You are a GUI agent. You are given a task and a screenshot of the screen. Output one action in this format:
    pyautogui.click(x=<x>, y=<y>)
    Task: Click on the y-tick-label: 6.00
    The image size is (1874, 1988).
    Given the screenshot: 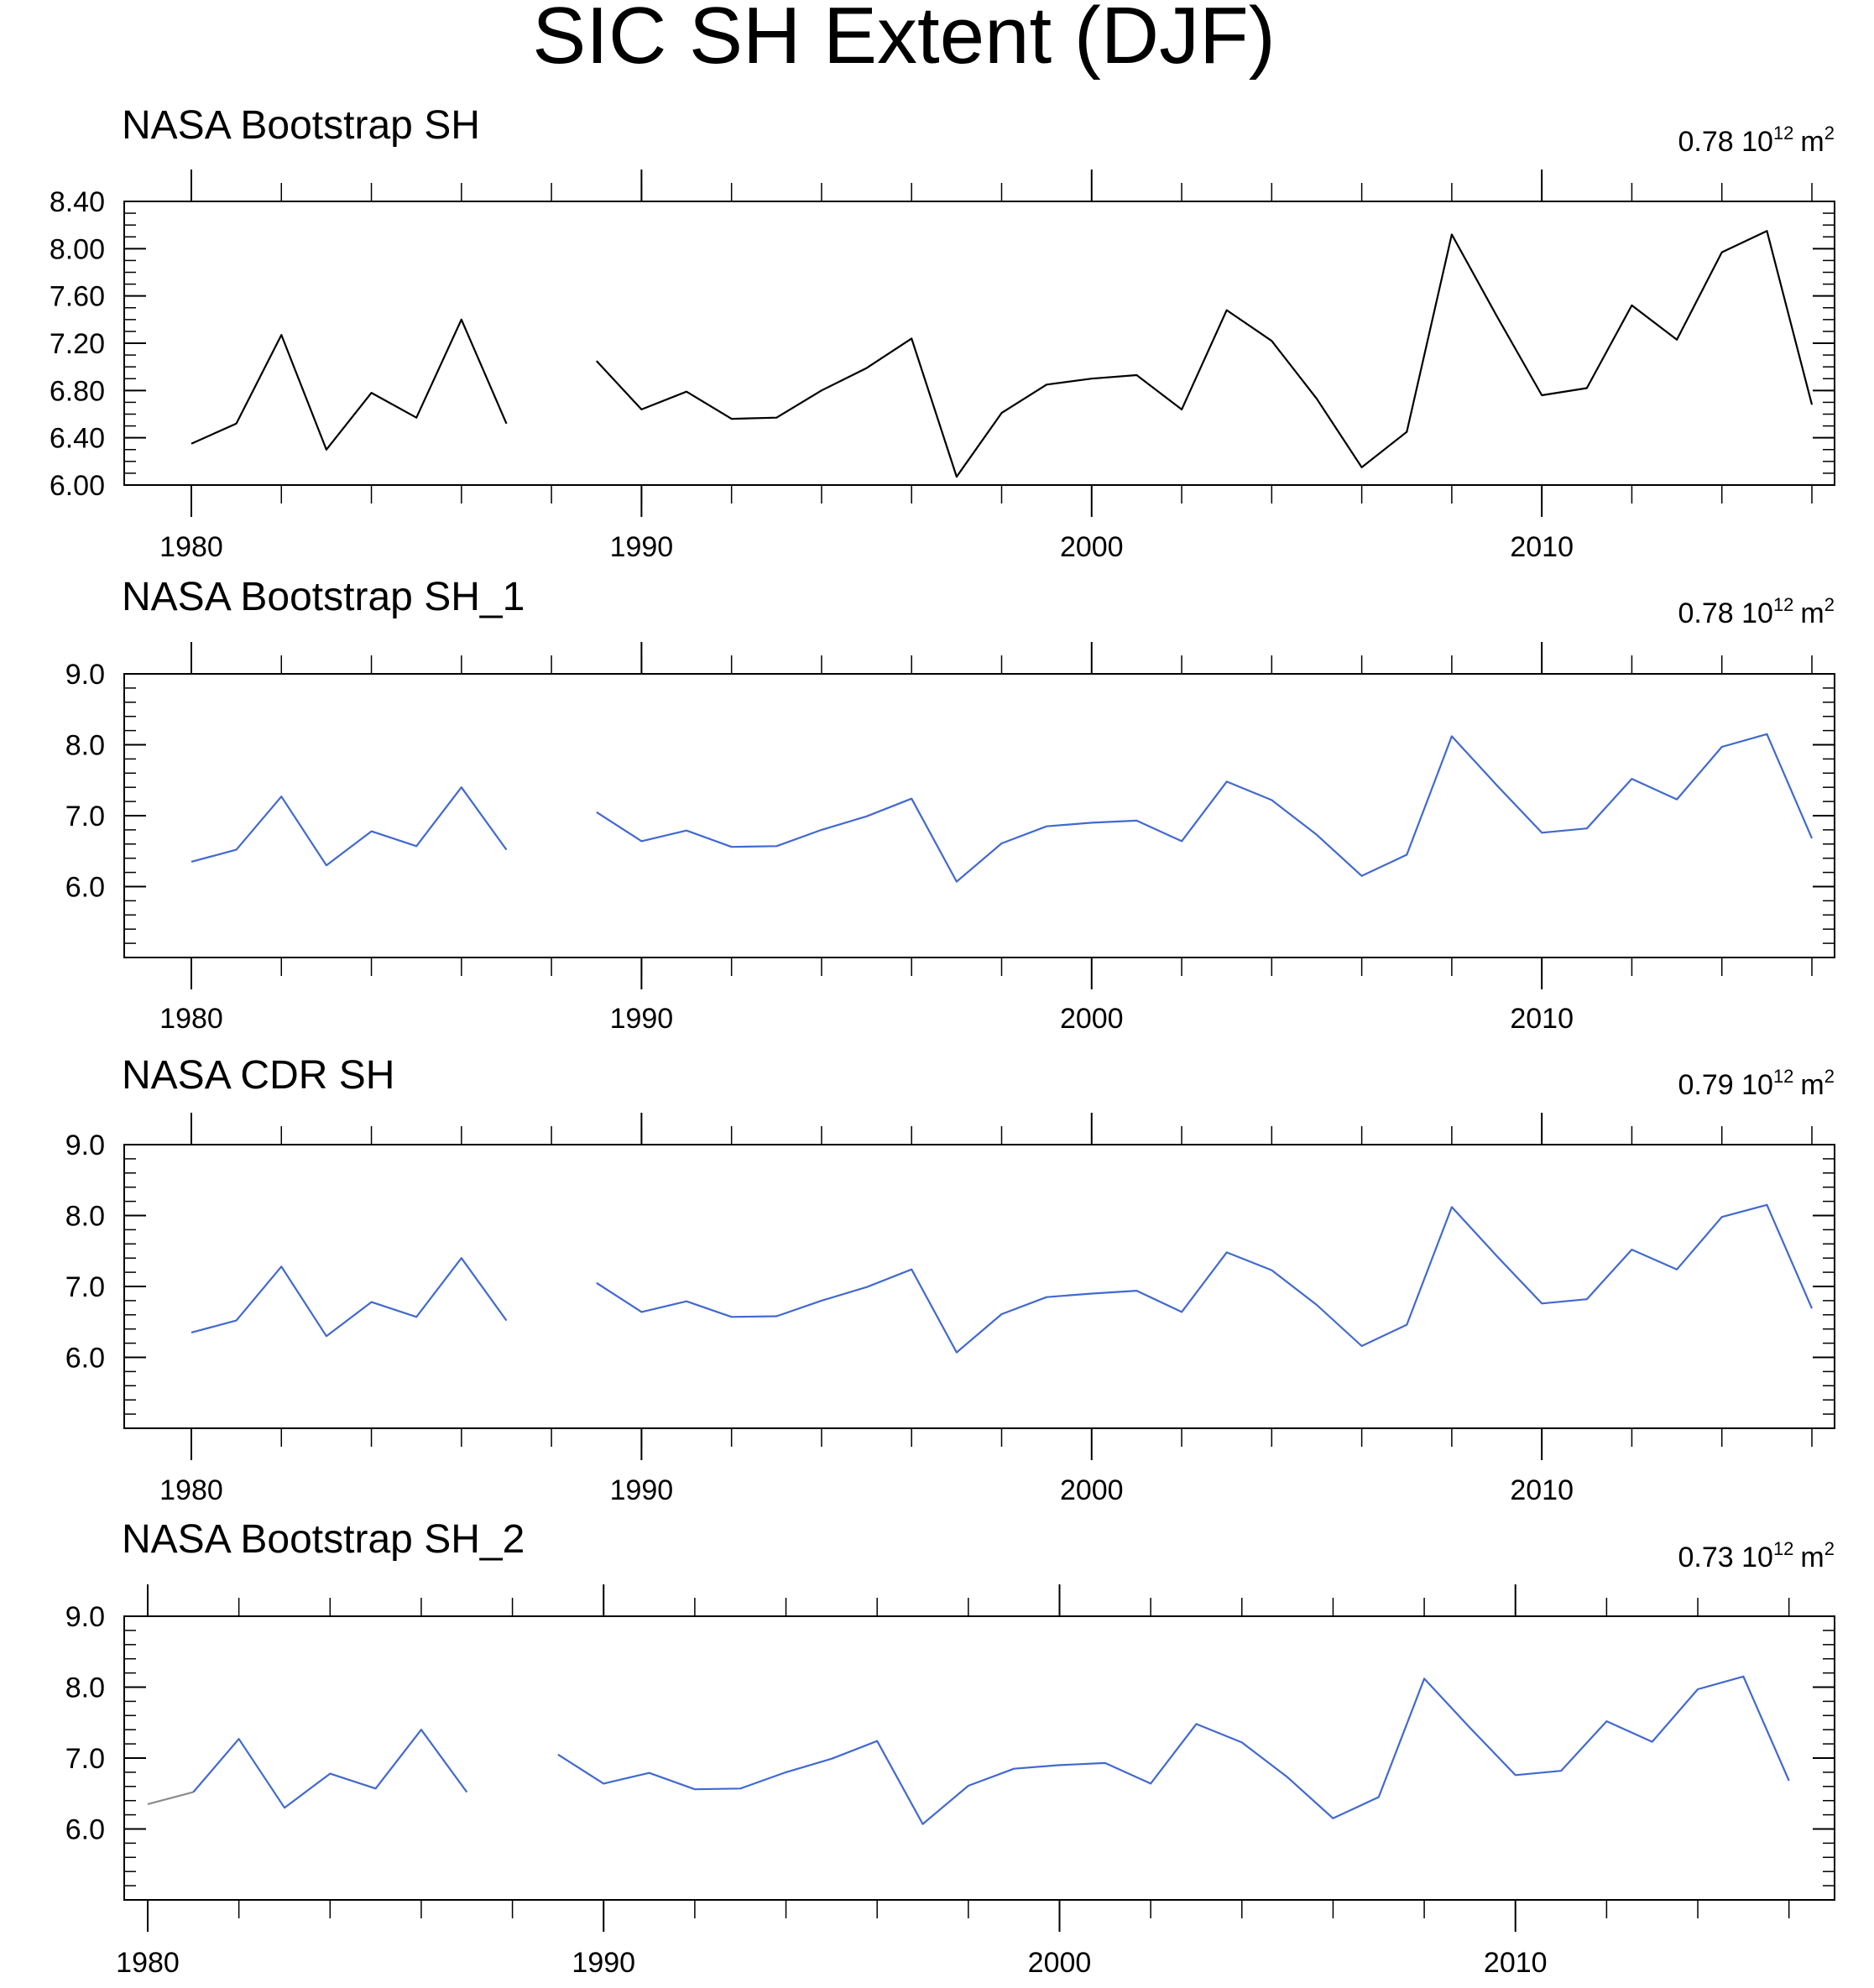 What is the action you would take?
    pyautogui.click(x=77, y=486)
    